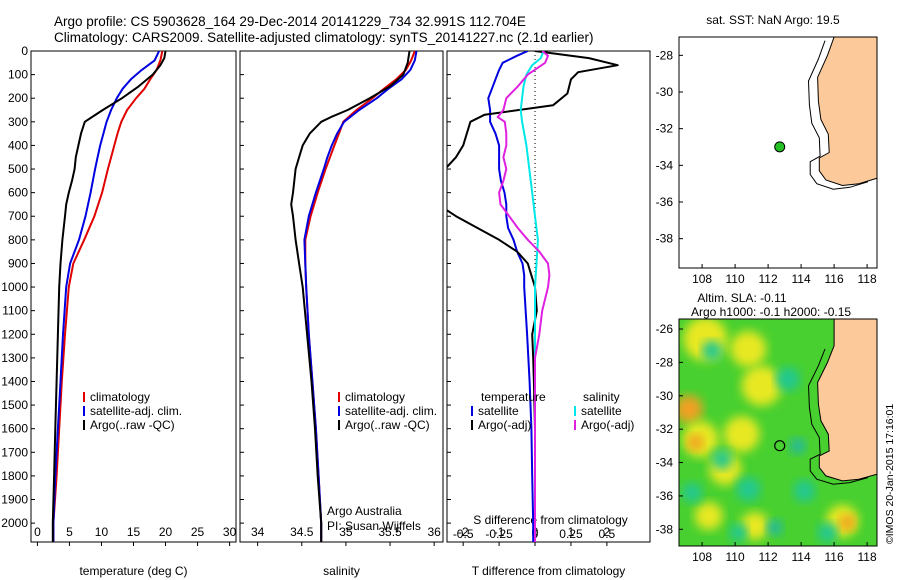 The height and width of the screenshot is (580, 900). What do you see at coordinates (513, 397) in the screenshot?
I see `difference-legend-title: temperature` at bounding box center [513, 397].